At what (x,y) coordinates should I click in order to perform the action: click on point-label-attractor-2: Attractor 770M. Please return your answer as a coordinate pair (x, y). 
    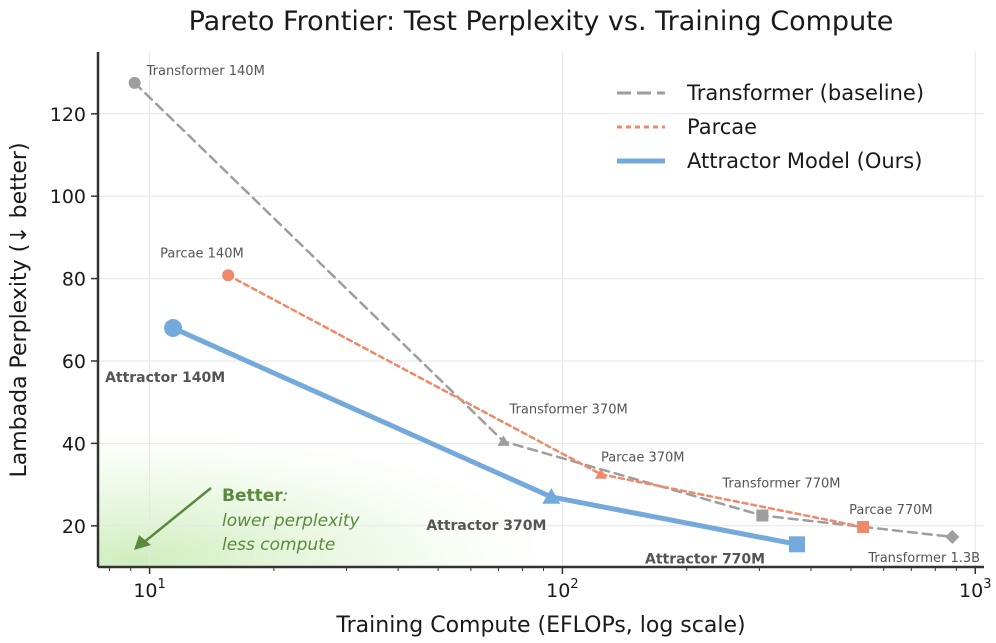
    Looking at the image, I should click on (705, 559).